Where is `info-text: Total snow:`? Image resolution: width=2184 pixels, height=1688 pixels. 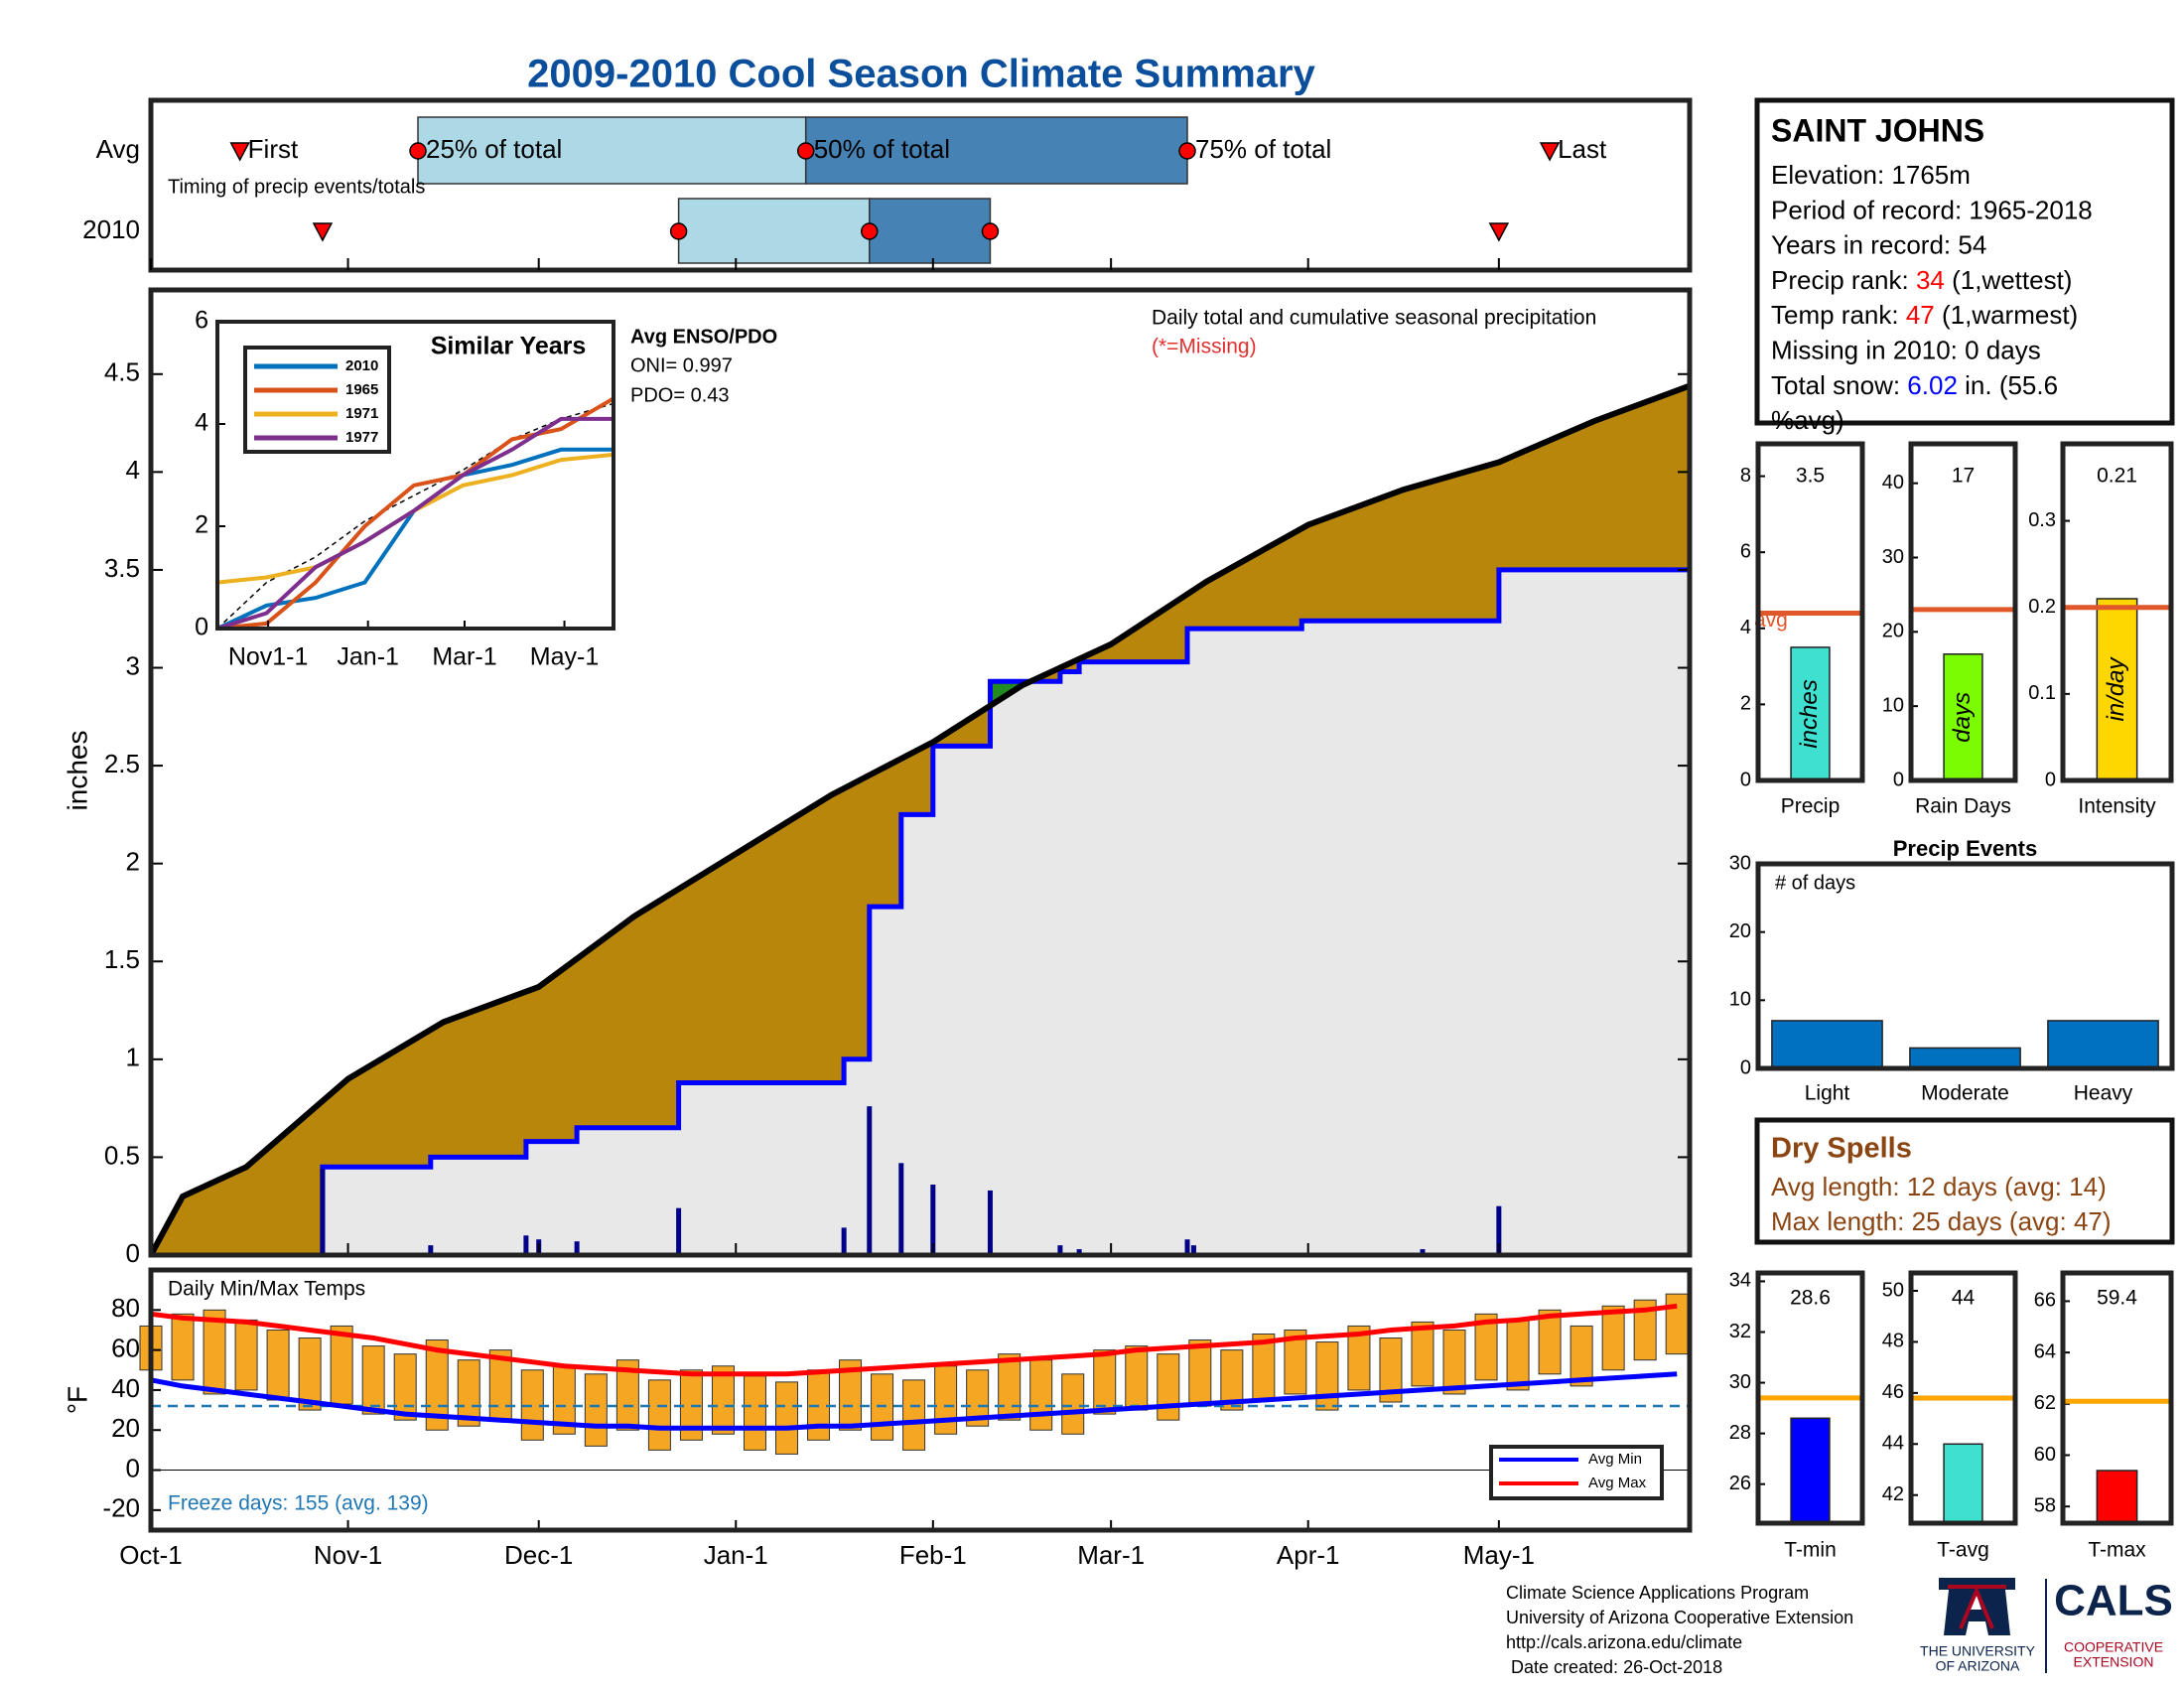 info-text: Total snow: is located at coordinates (1839, 385).